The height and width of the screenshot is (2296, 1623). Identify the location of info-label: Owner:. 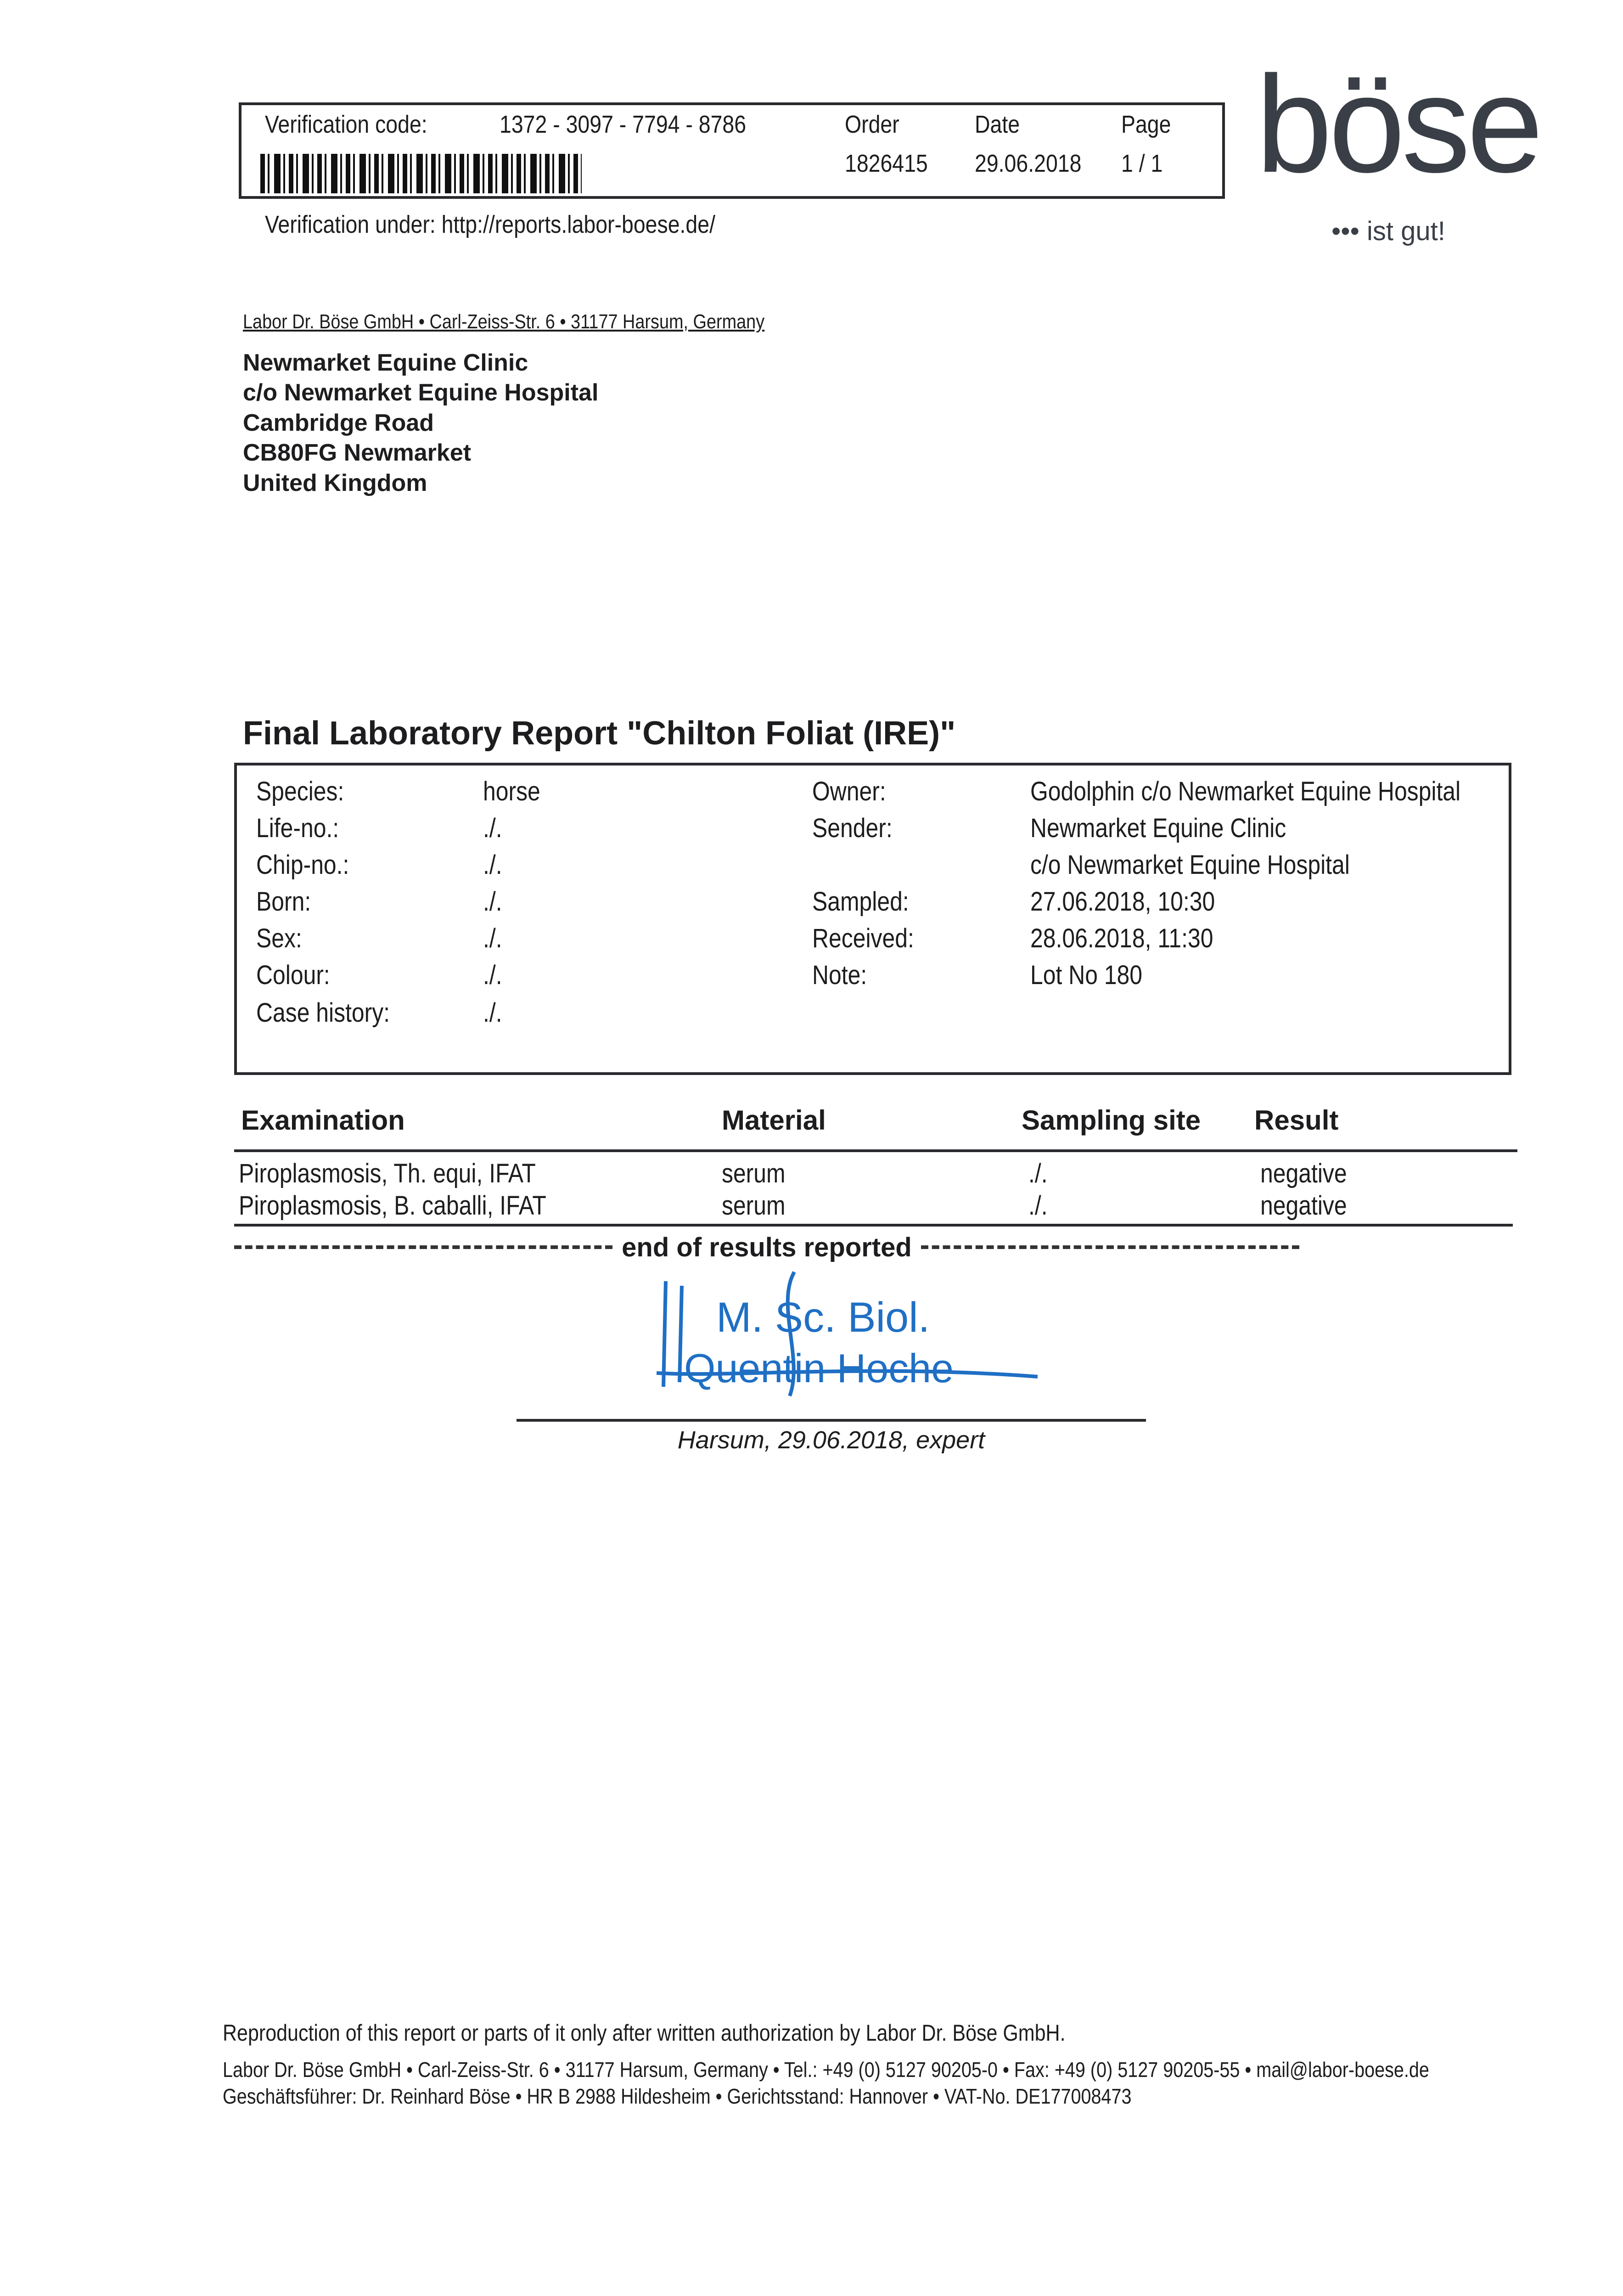
(849, 791).